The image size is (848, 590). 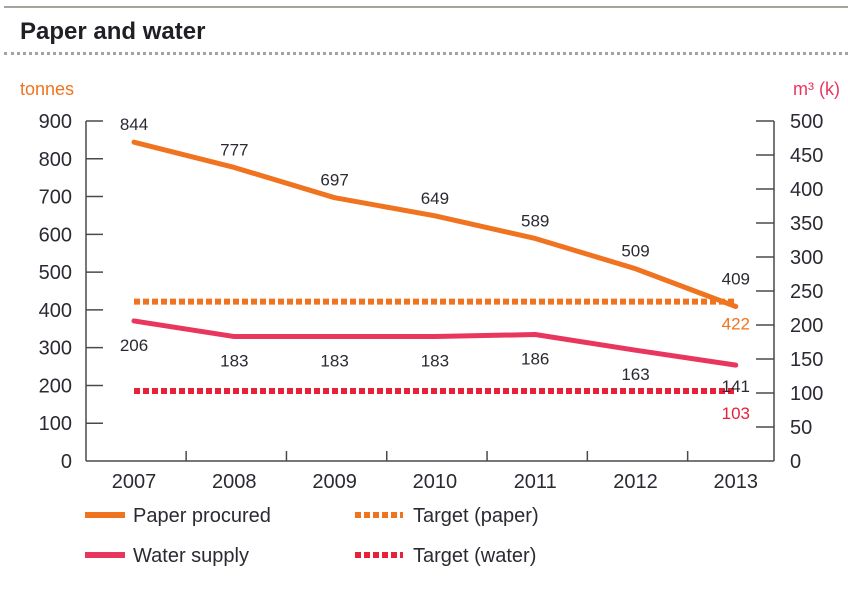 What do you see at coordinates (66, 462) in the screenshot?
I see `left-axis-tick-label: 0` at bounding box center [66, 462].